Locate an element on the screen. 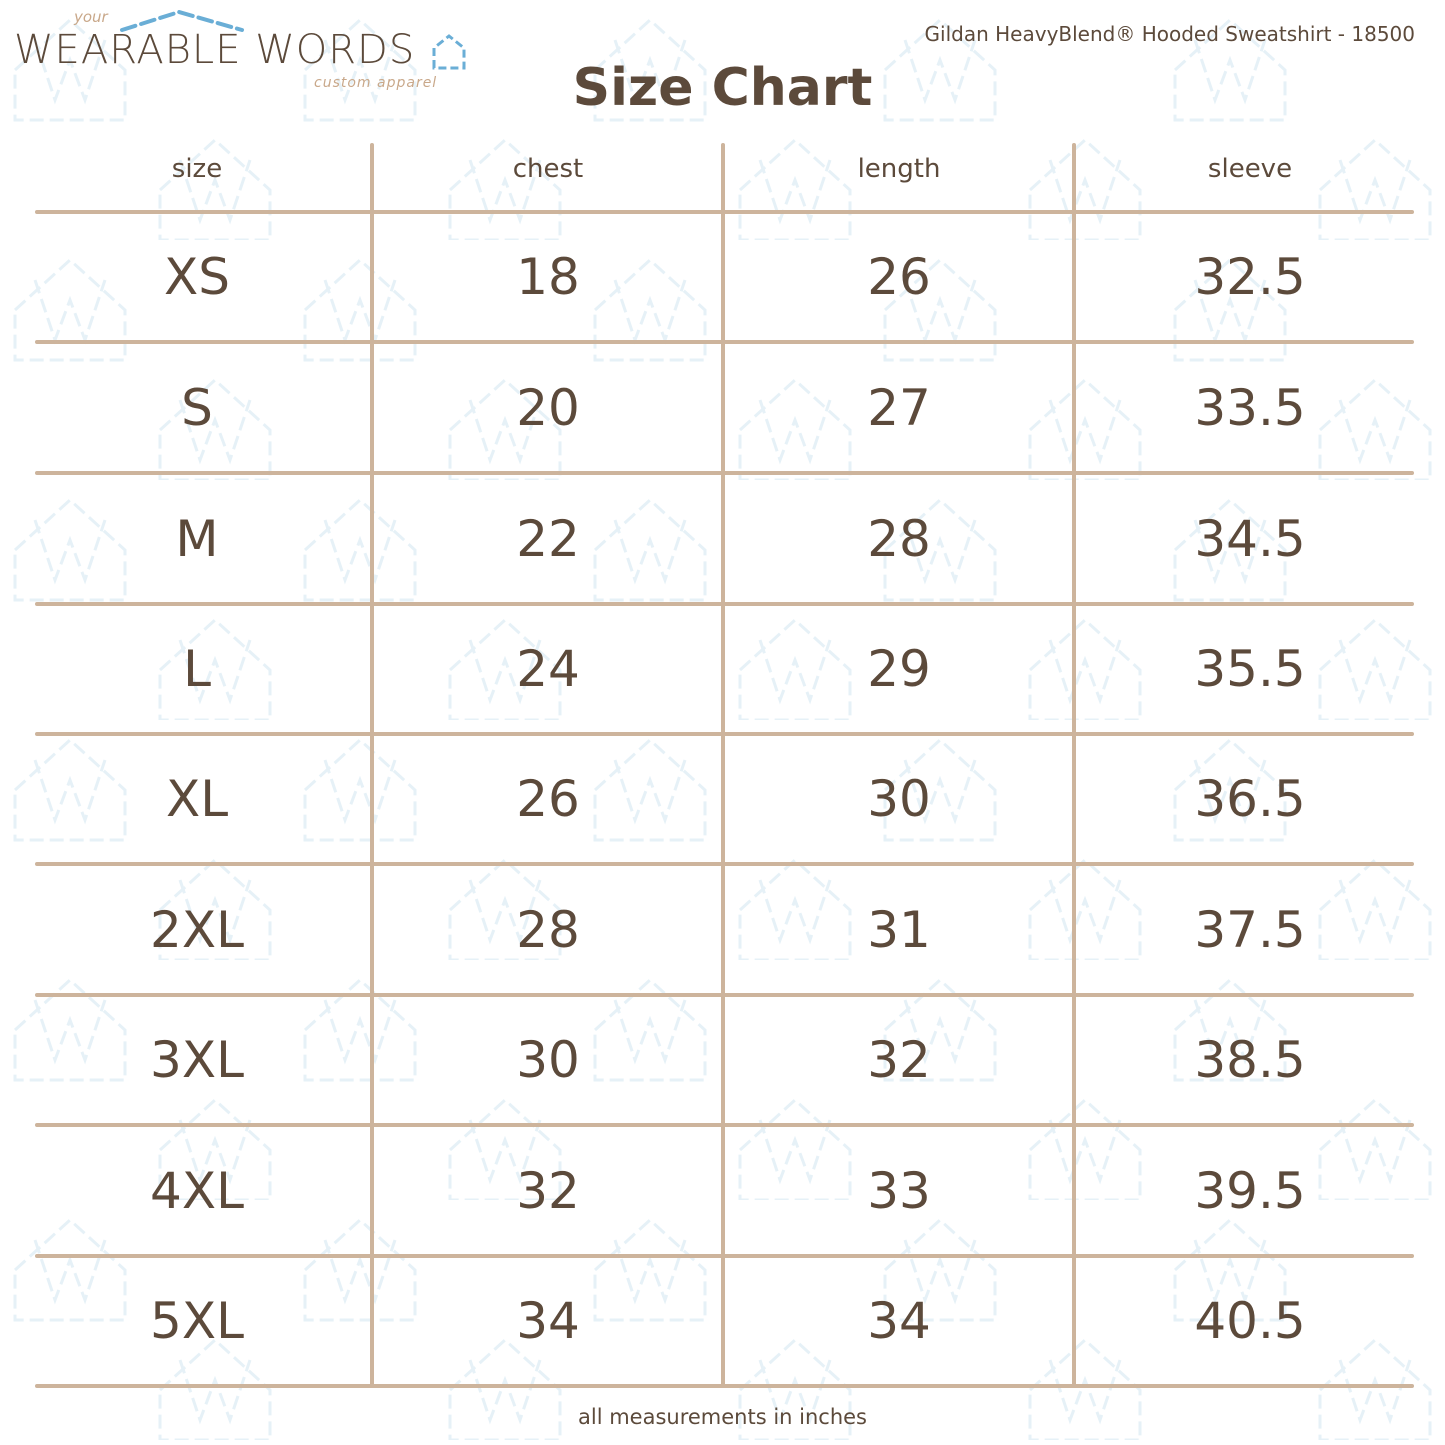  size-label: 3XL is located at coordinates (197, 1060).